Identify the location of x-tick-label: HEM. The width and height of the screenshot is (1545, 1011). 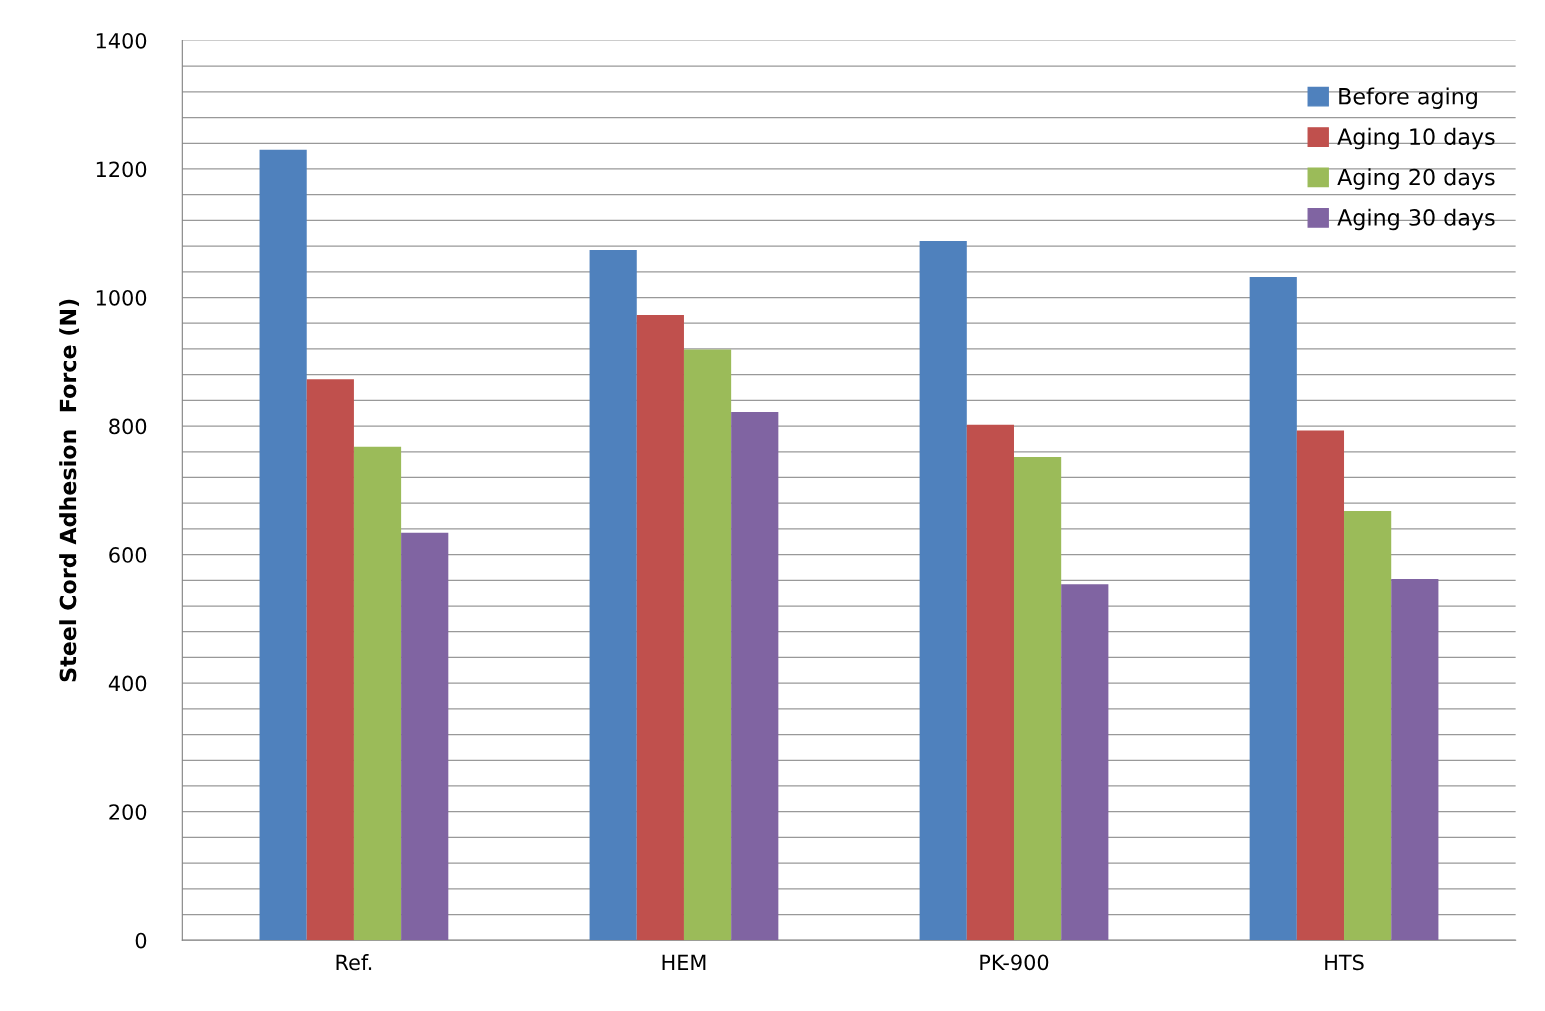
(684, 962).